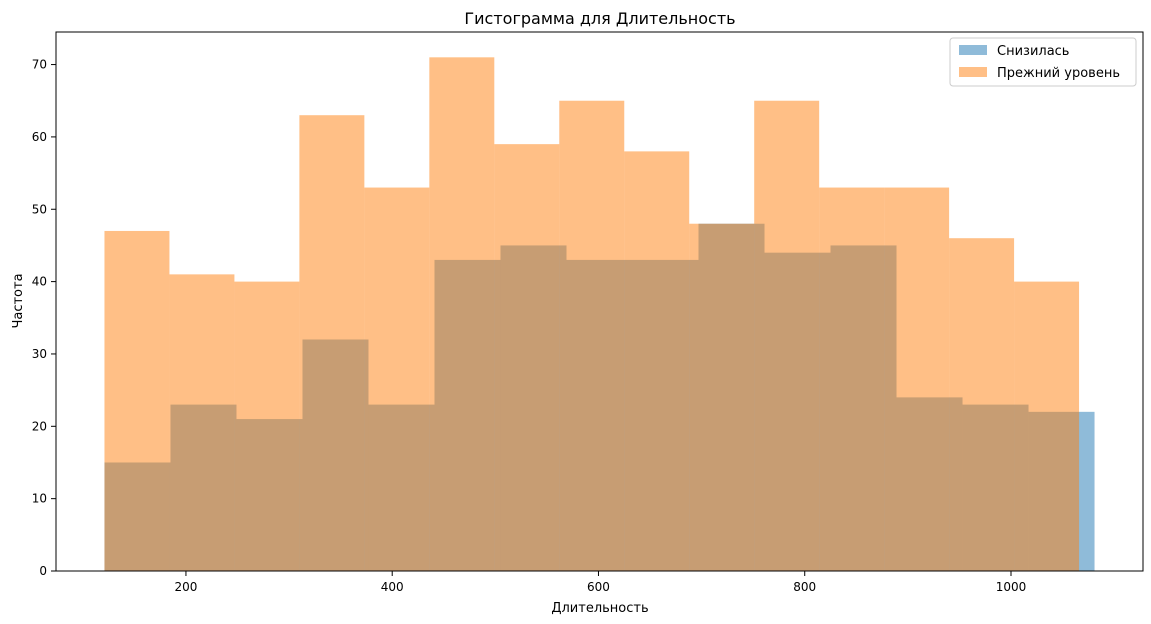 Image resolution: width=1151 pixels, height=624 pixels. Describe the element at coordinates (1011, 587) in the screenshot. I see `x-tick-label: 1000` at that location.